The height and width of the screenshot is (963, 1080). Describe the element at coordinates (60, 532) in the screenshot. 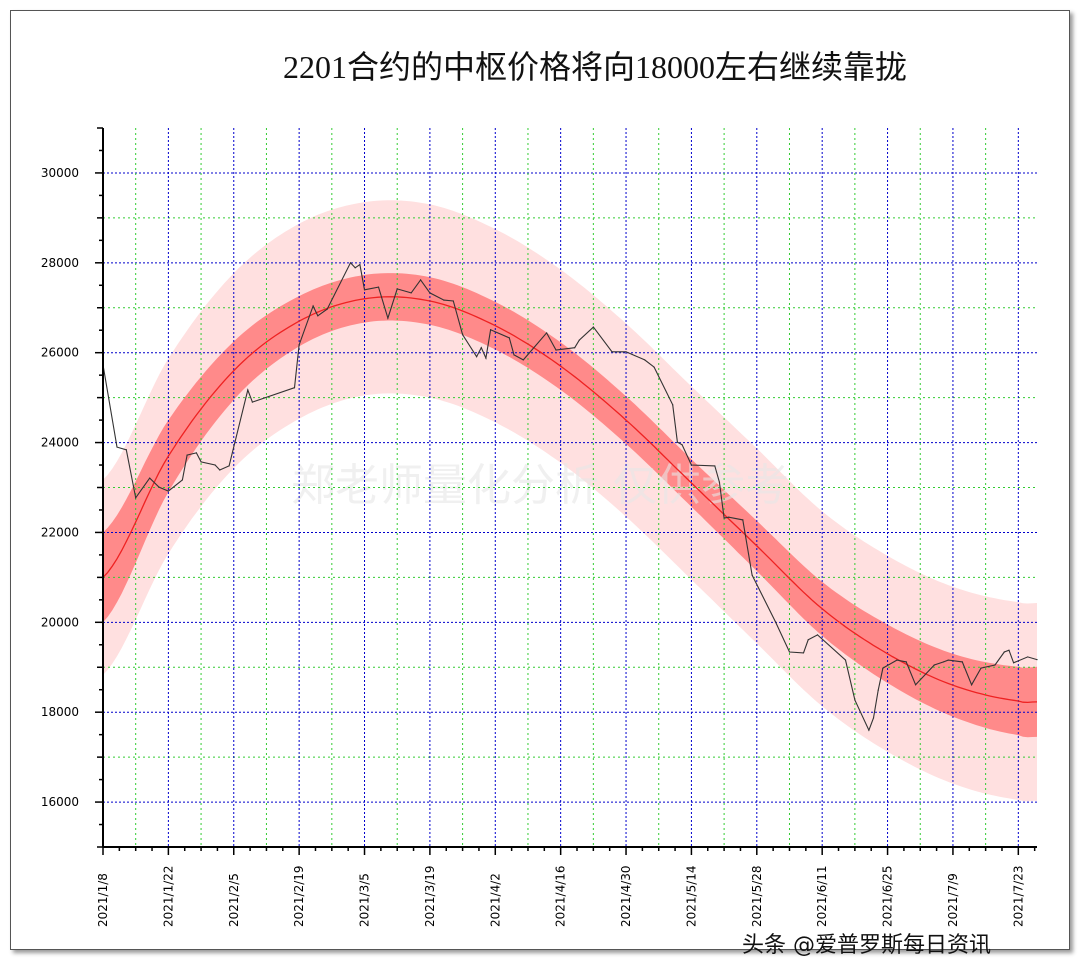

I see `y-tick-label: 22000` at that location.